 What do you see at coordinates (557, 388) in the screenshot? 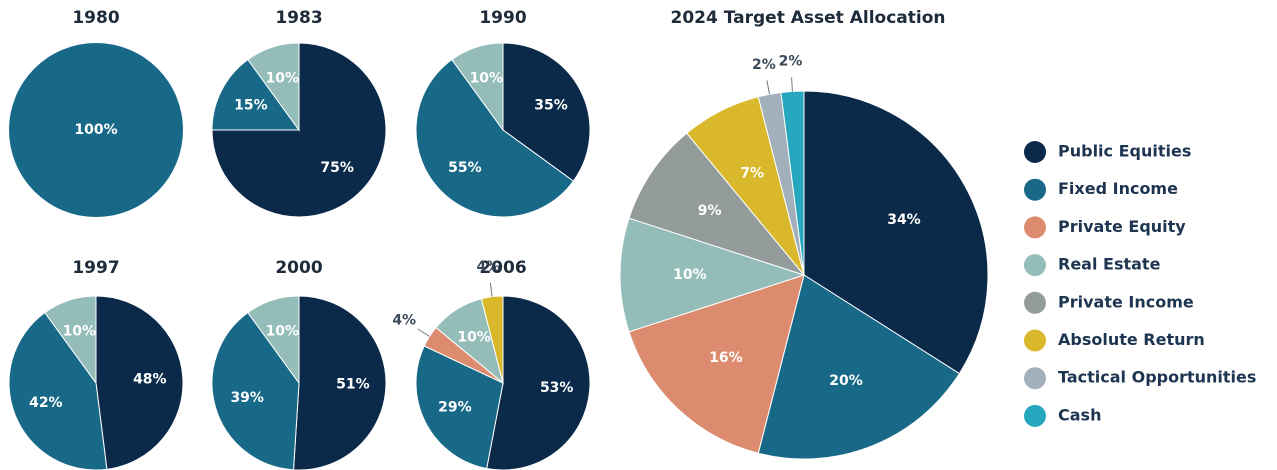
I see `data-label: 53%` at bounding box center [557, 388].